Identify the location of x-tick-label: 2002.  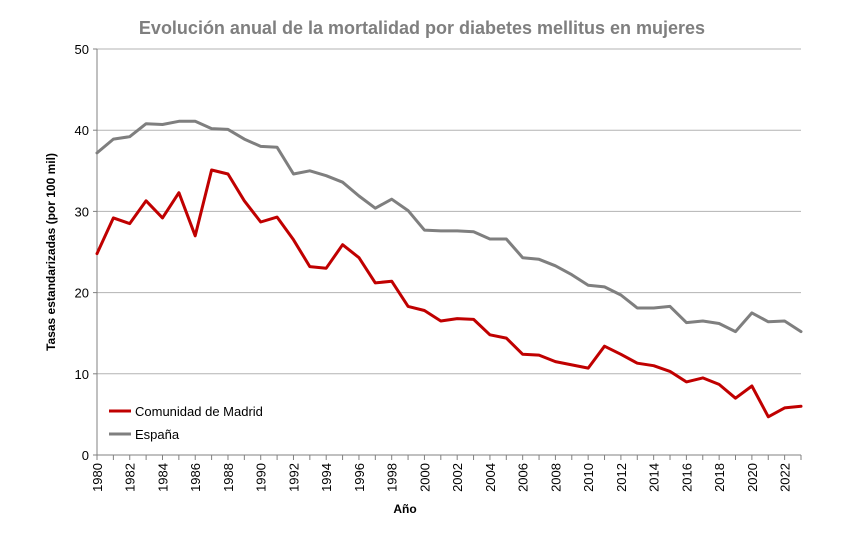
(457, 477).